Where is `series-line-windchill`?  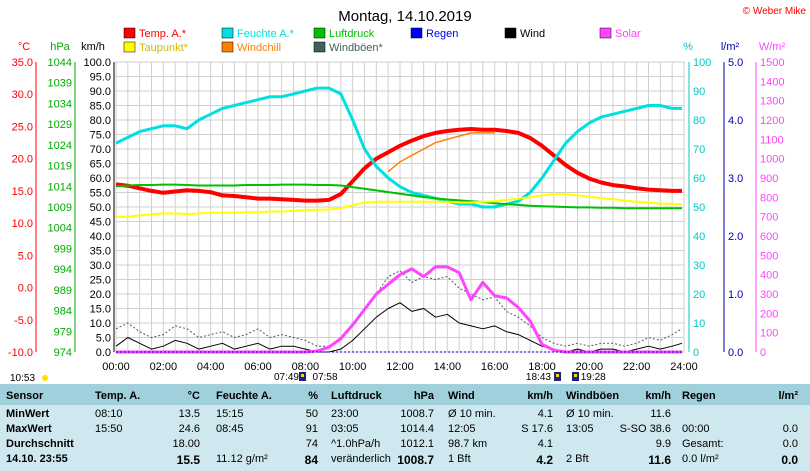
series-line-windchill is located at coordinates (441, 152).